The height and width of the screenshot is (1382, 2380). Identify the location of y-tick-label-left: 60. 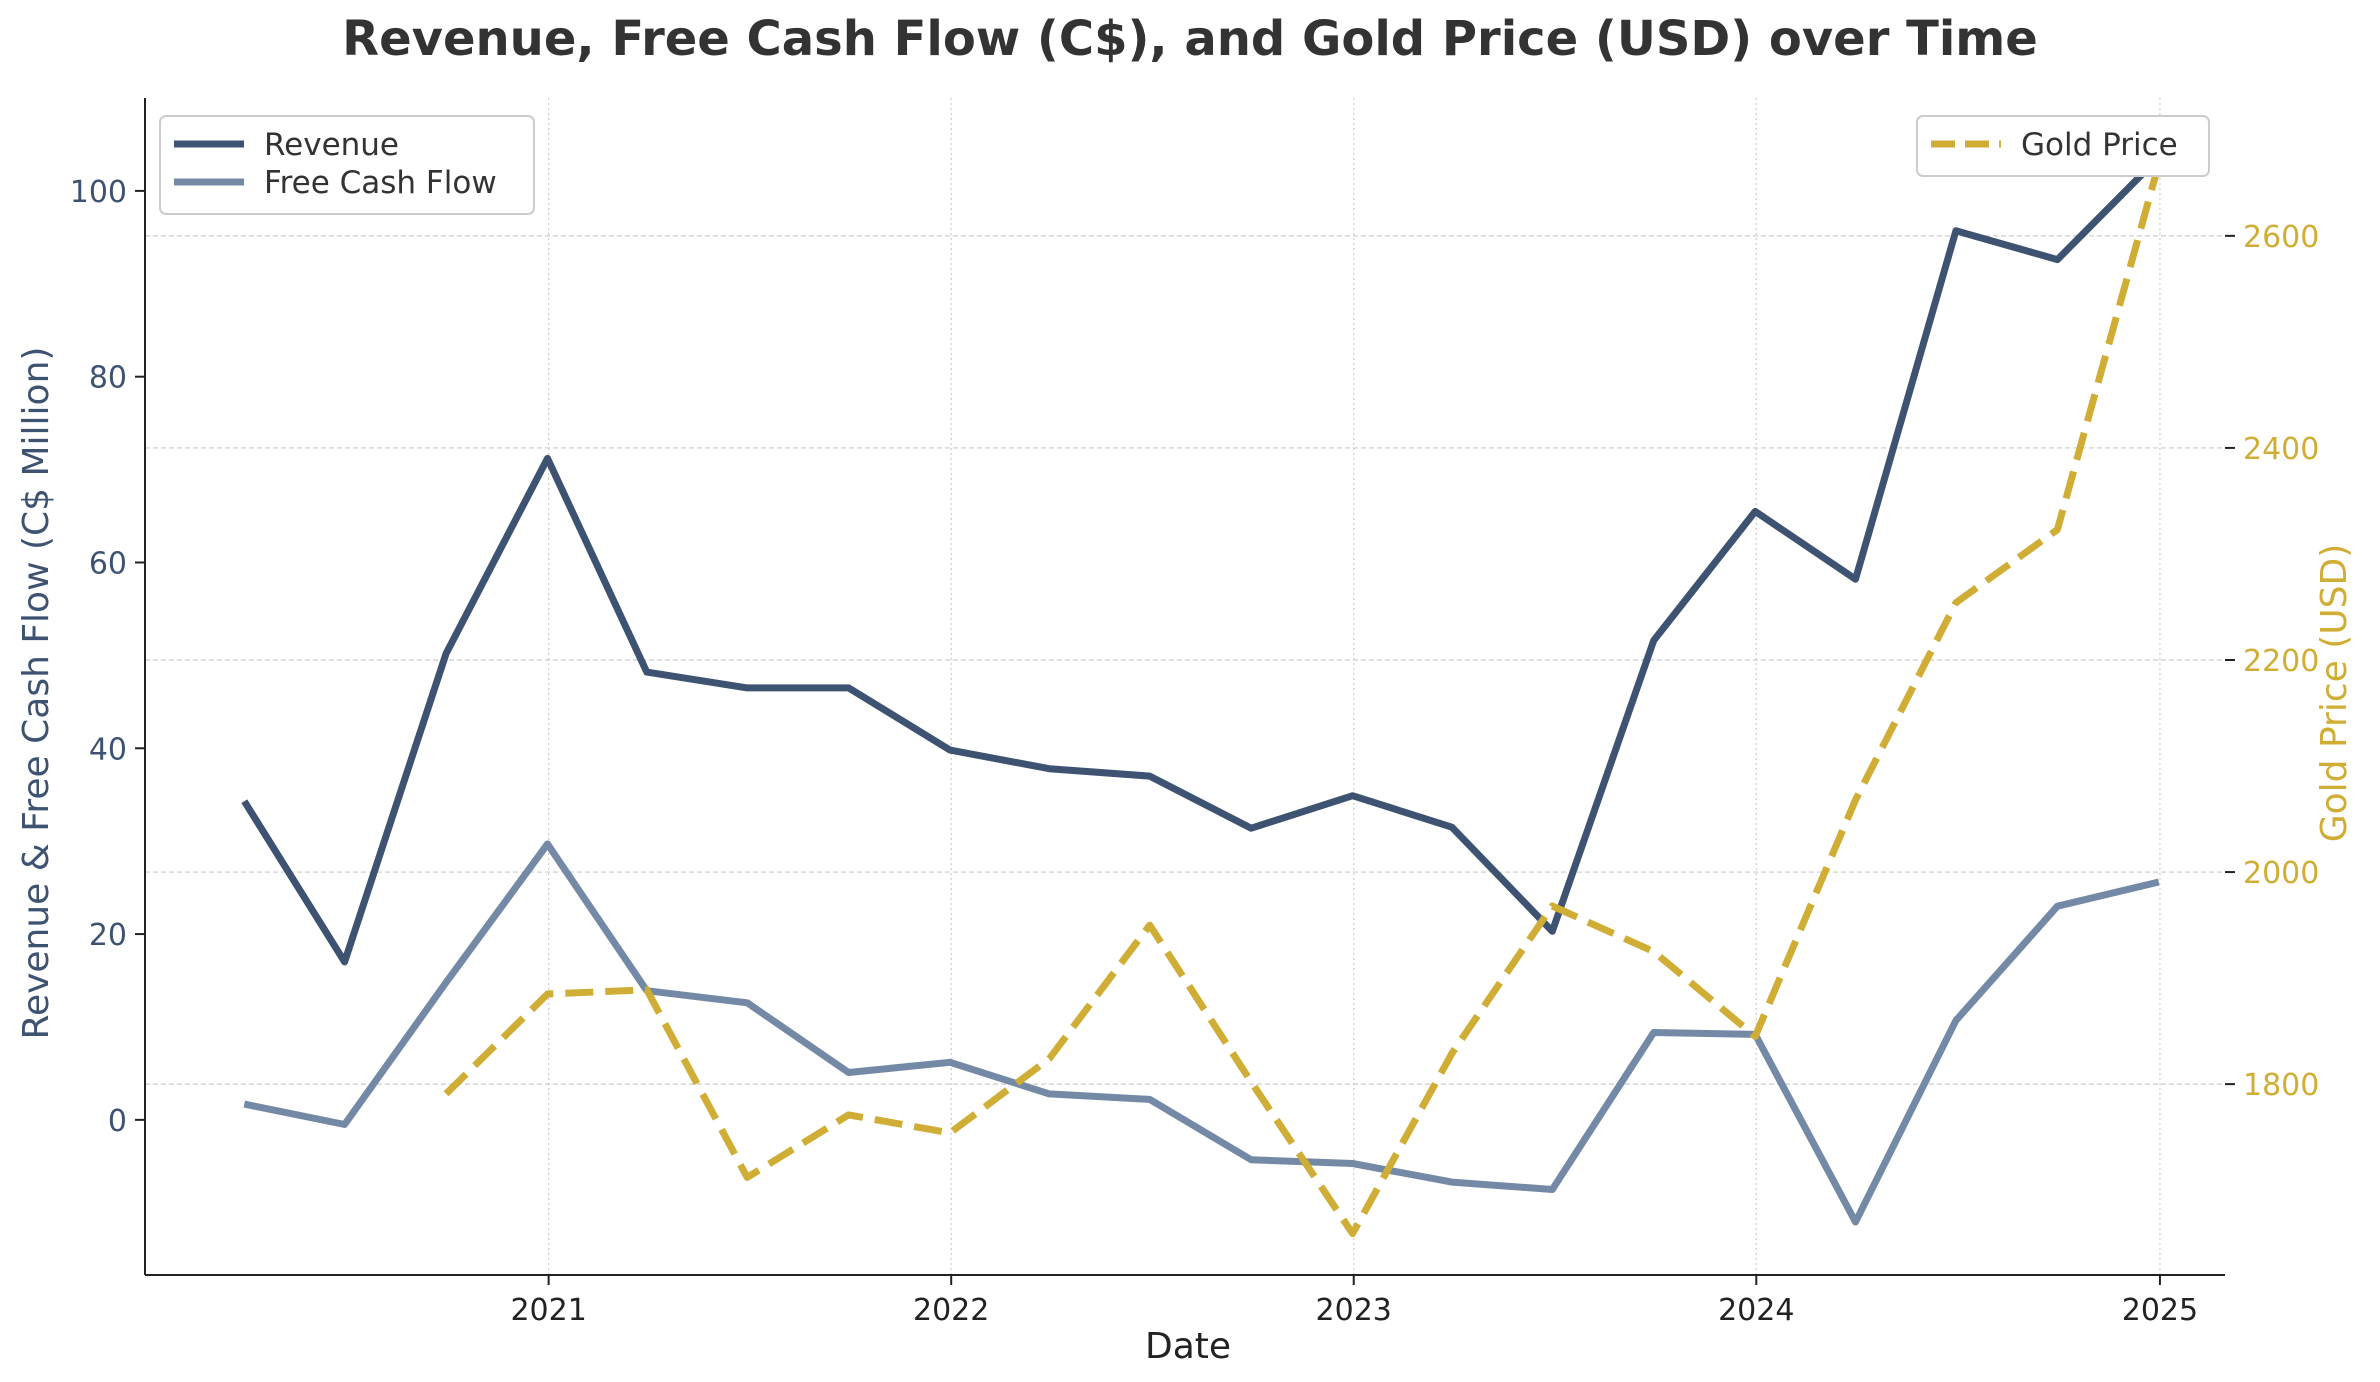
(108, 563).